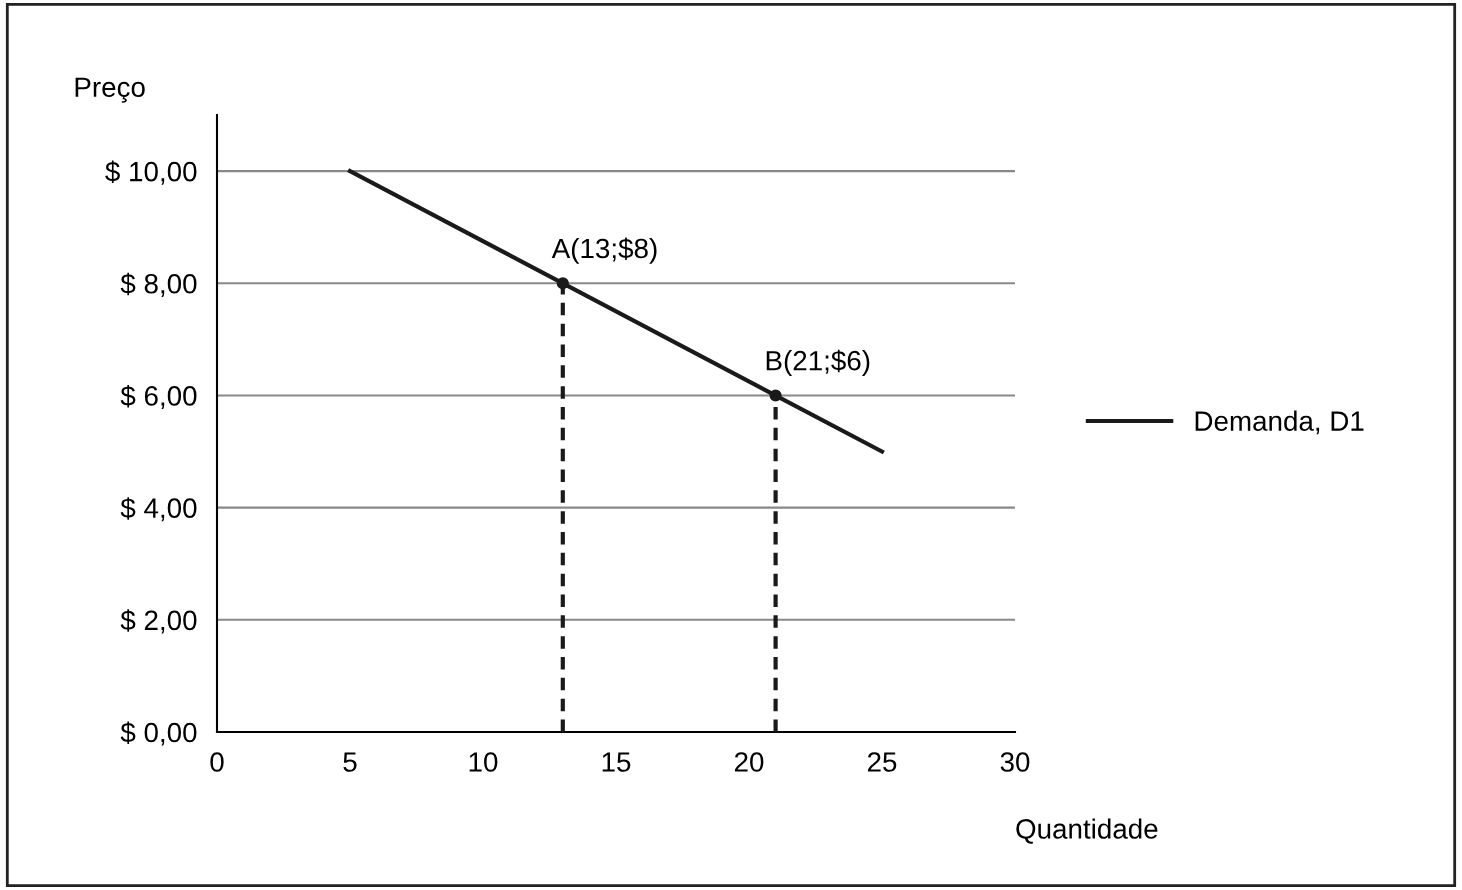 Image resolution: width=1462 pixels, height=890 pixels. I want to click on x-axis-title: Quantidade, so click(1087, 831).